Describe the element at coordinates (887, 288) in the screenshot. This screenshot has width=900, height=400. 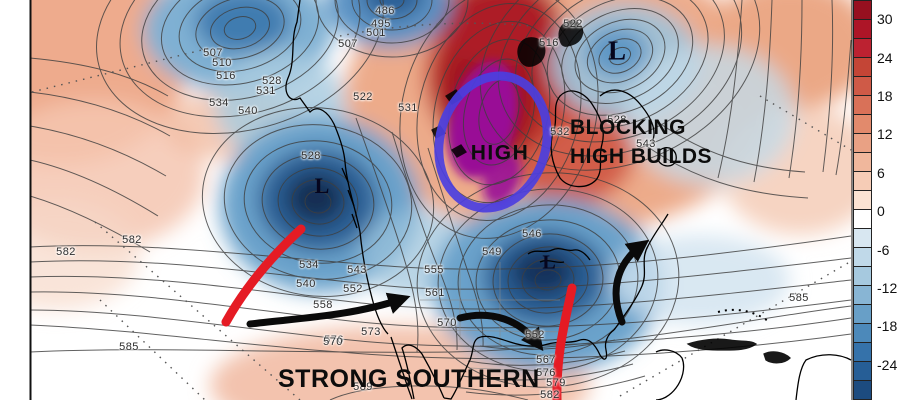
I see `colorbar-tick-label: -12` at that location.